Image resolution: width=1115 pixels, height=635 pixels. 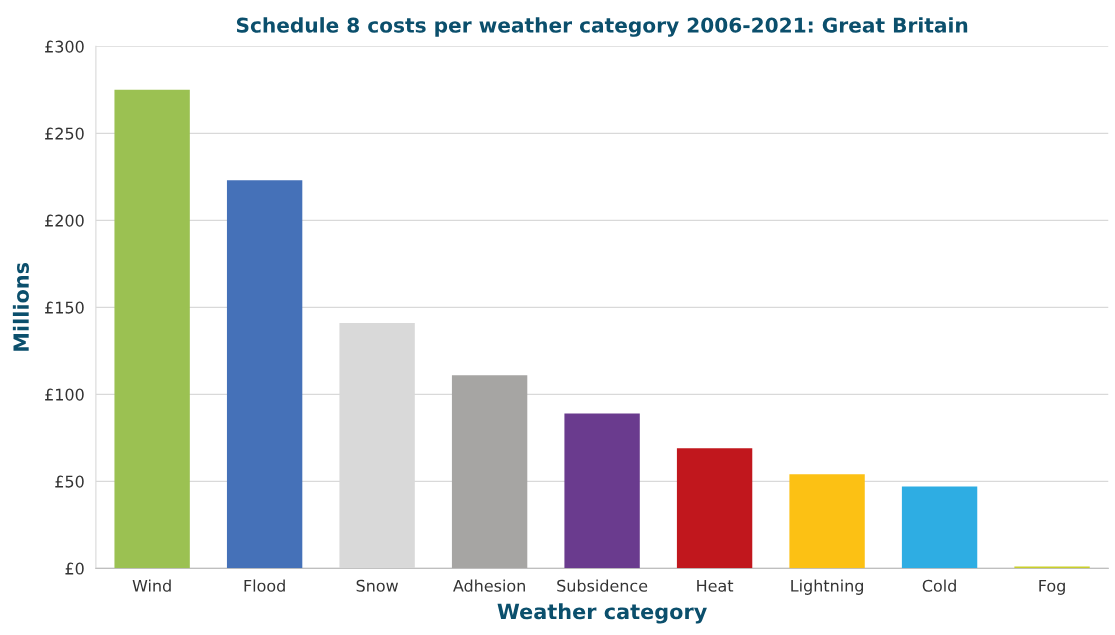 What do you see at coordinates (64, 46) in the screenshot?
I see `y-tick-label: £300` at bounding box center [64, 46].